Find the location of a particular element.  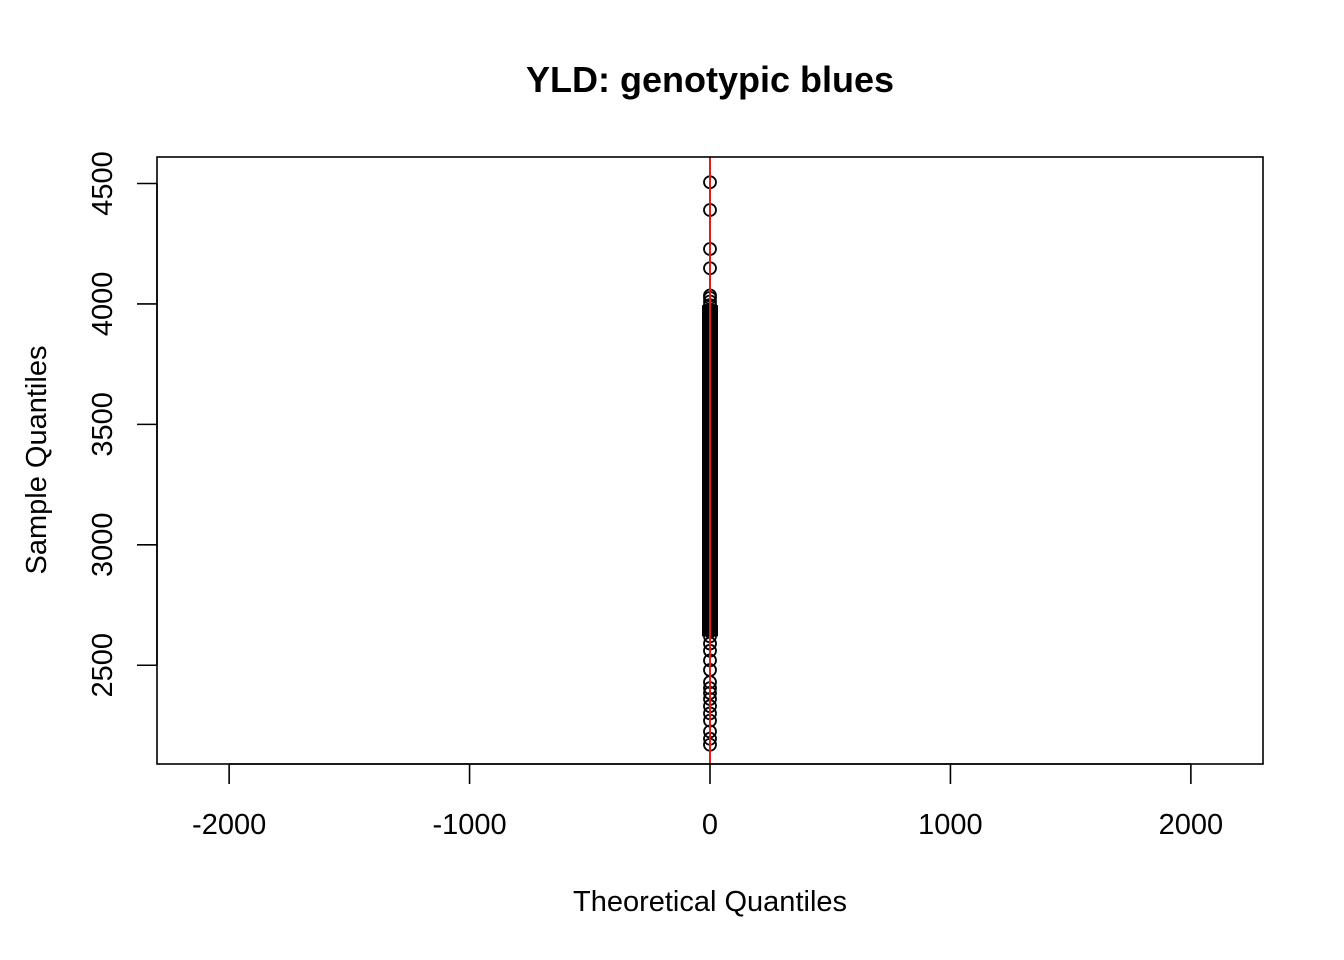

y-tick-label: 4500 is located at coordinates (103, 183).